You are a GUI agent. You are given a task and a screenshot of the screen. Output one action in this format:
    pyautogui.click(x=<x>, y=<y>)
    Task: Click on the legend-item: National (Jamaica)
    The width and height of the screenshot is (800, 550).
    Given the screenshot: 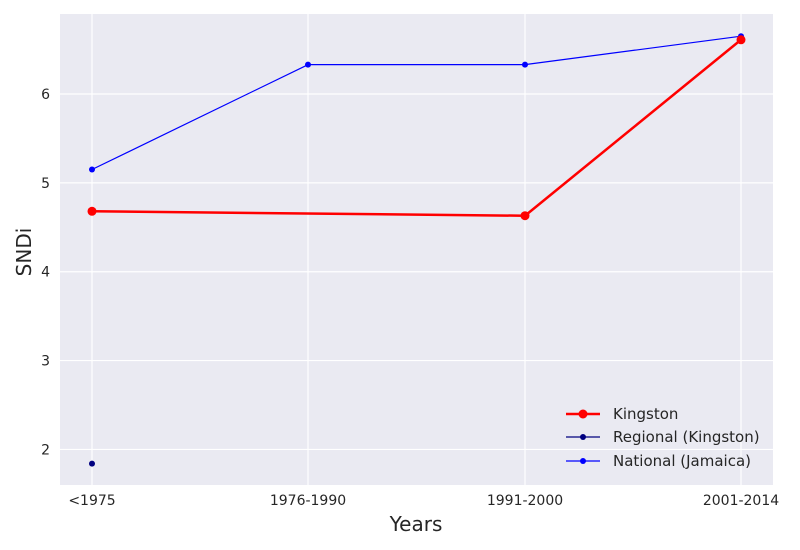 What is the action you would take?
    pyautogui.click(x=658, y=461)
    